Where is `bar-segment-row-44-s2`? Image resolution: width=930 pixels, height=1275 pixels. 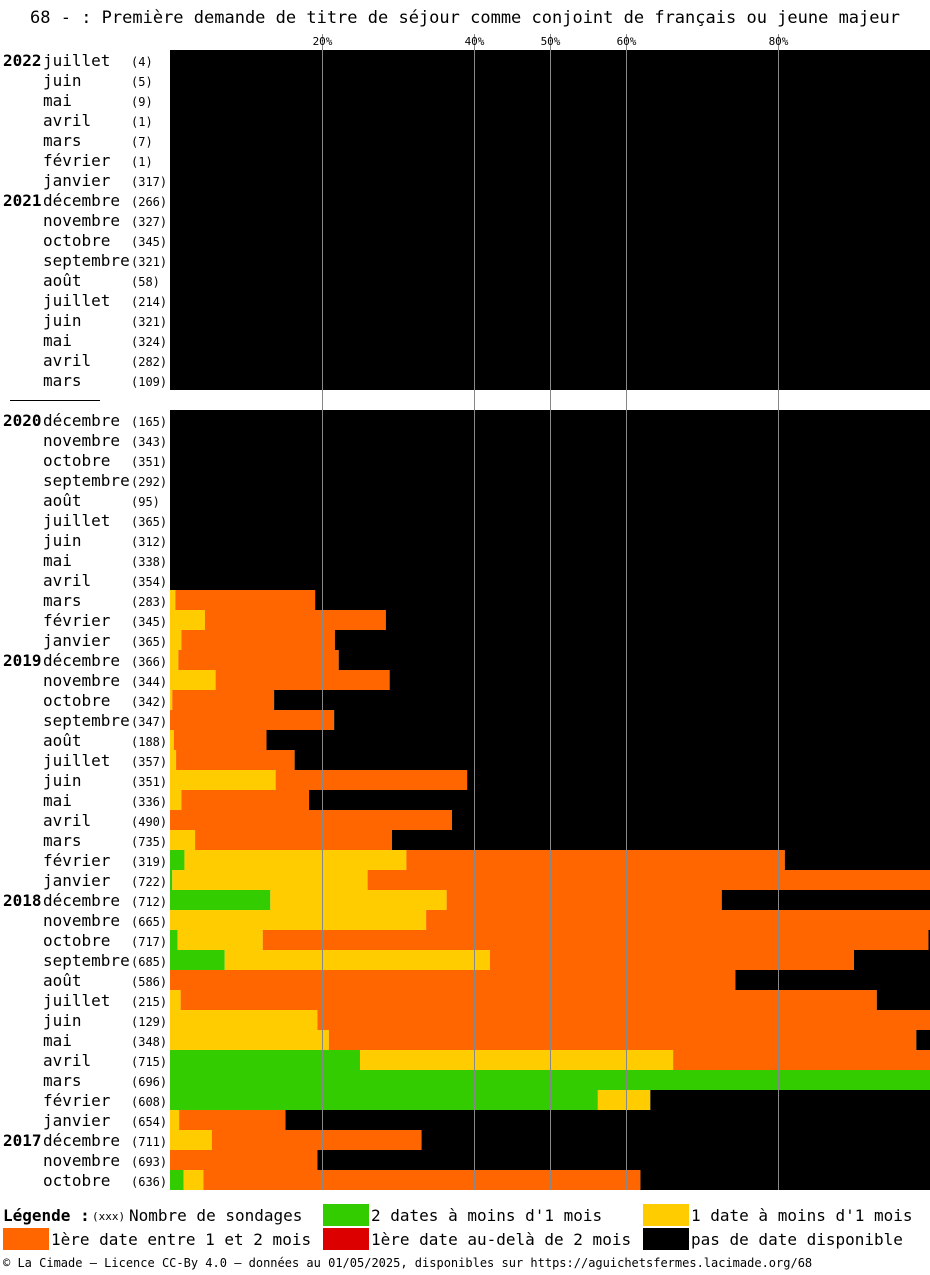
bar-segment-row-44-s2 is located at coordinates (595, 940).